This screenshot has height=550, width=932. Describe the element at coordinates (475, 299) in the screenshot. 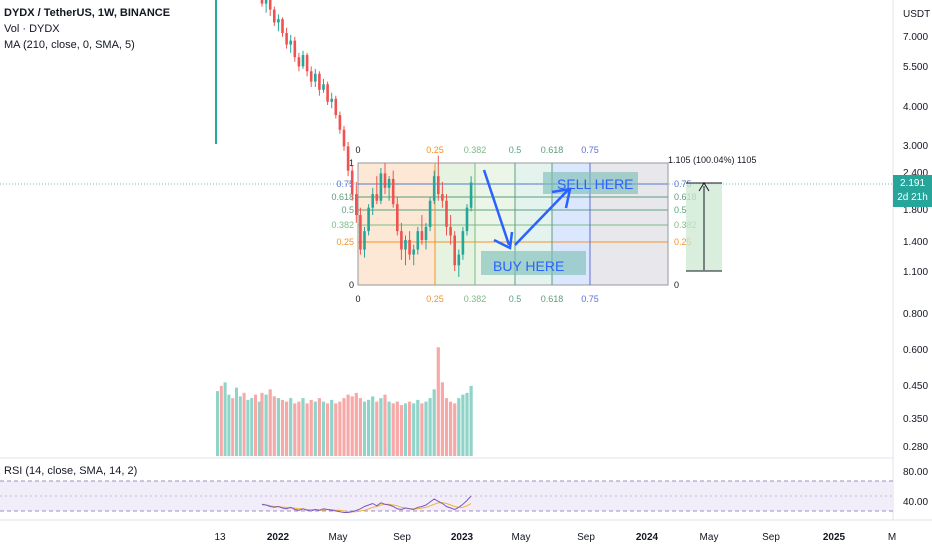

I see `fib-bottom-label: 0.382` at that location.